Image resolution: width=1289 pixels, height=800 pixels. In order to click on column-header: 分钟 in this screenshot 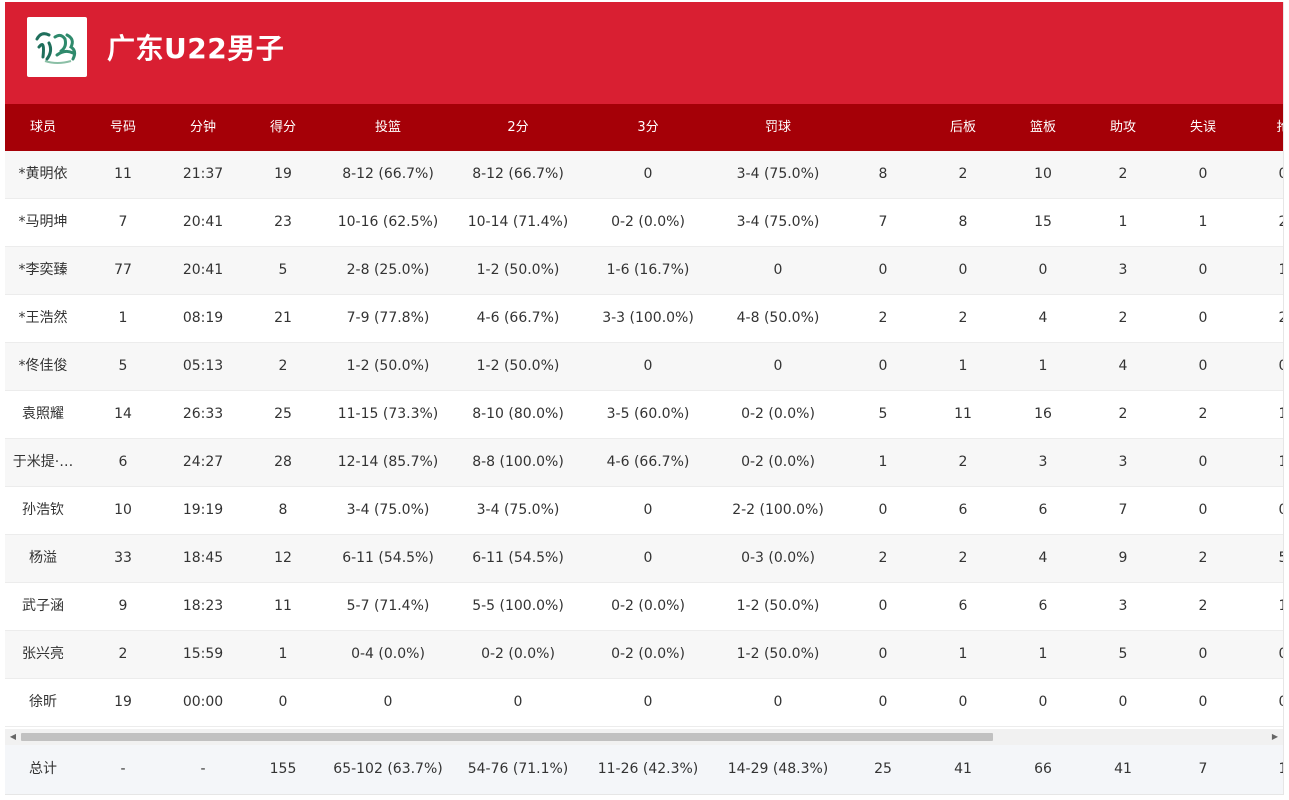, I will do `click(202, 127)`.